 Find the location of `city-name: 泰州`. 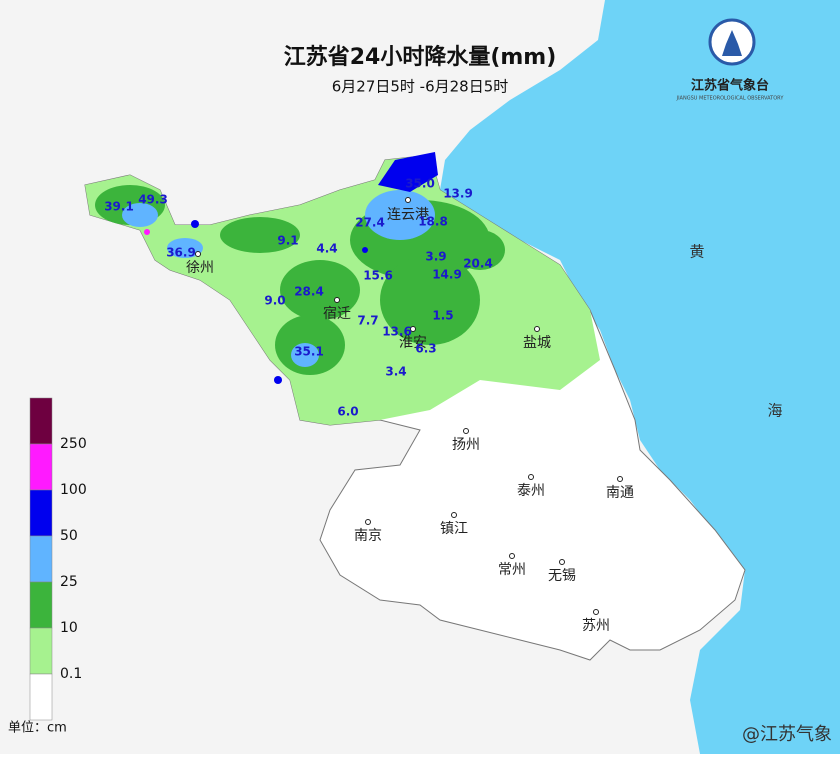

city-name: 泰州 is located at coordinates (531, 491).